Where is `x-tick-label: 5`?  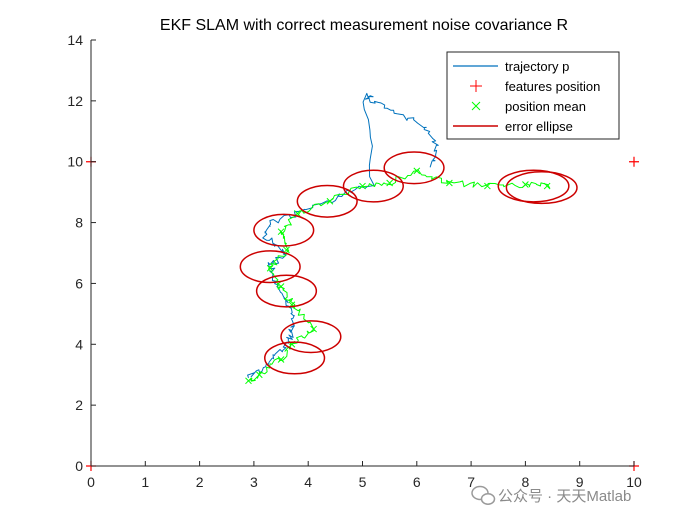 x-tick-label: 5 is located at coordinates (363, 482).